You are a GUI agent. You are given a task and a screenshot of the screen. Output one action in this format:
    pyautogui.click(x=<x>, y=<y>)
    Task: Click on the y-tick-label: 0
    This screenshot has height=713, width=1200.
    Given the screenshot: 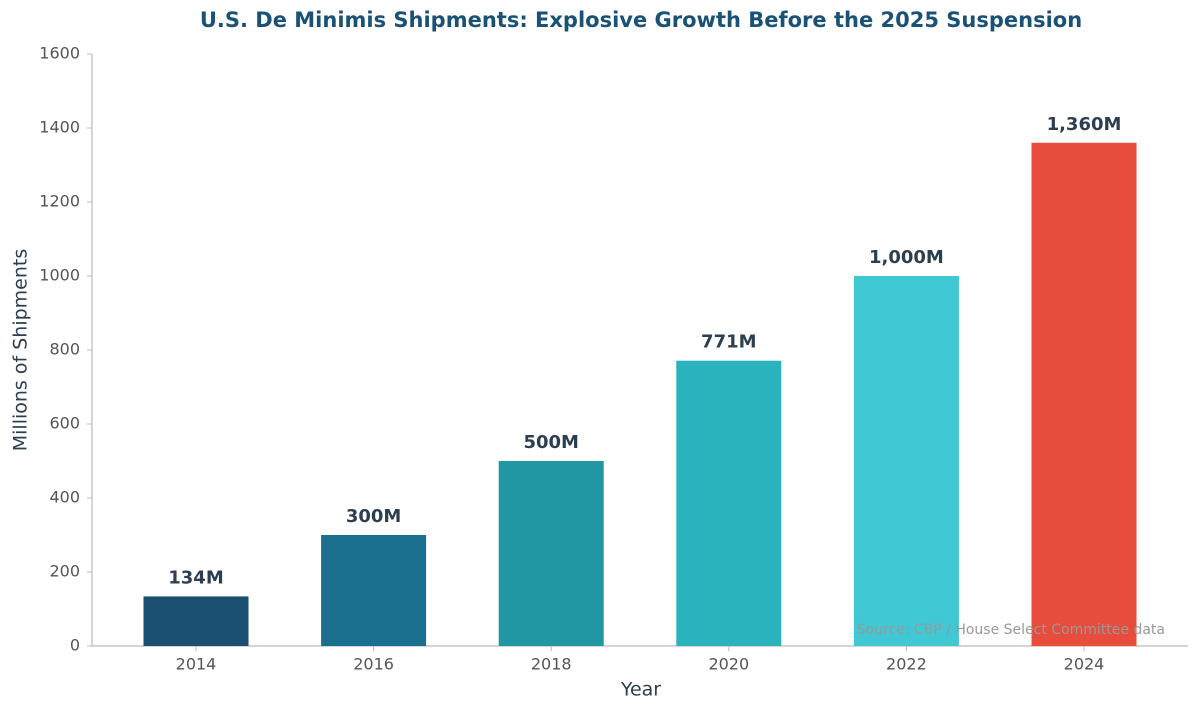 What is the action you would take?
    pyautogui.click(x=75, y=645)
    